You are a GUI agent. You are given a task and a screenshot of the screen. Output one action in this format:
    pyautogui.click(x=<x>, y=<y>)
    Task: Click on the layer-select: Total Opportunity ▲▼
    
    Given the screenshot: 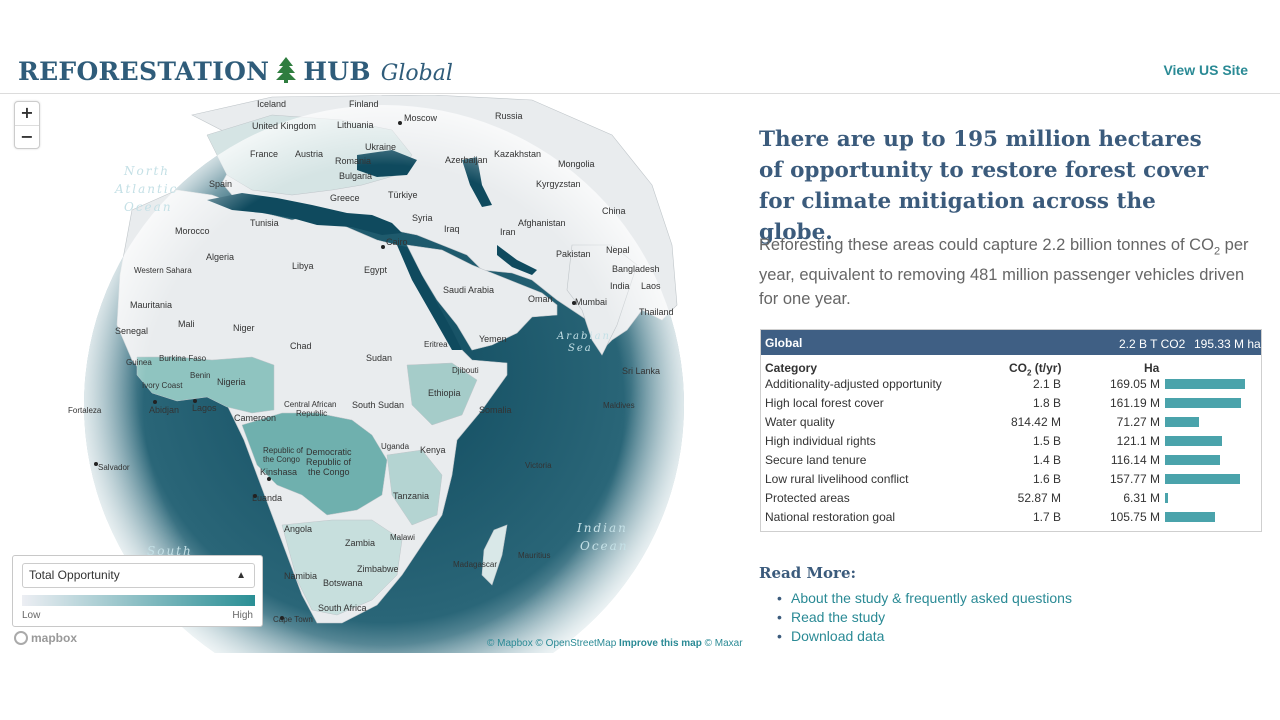 What is the action you would take?
    pyautogui.click(x=138, y=583)
    